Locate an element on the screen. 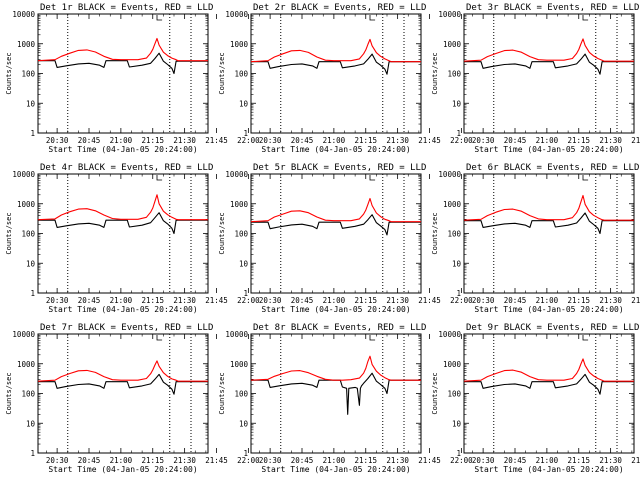  panel-title: Det 8r BLACK = Events, RED = LLD is located at coordinates (339, 328).